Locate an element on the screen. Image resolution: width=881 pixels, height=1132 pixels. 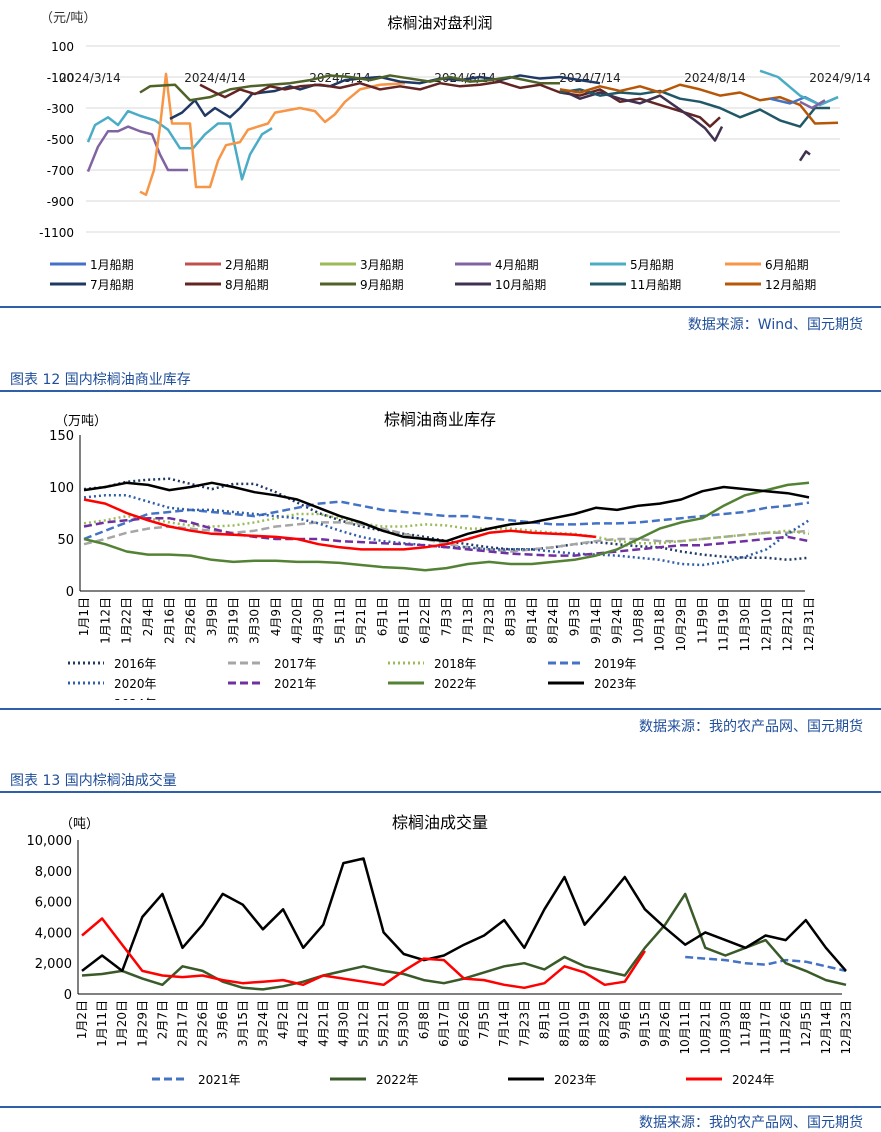
x-tick-label: 6月26日 is located at coordinates (464, 1023).